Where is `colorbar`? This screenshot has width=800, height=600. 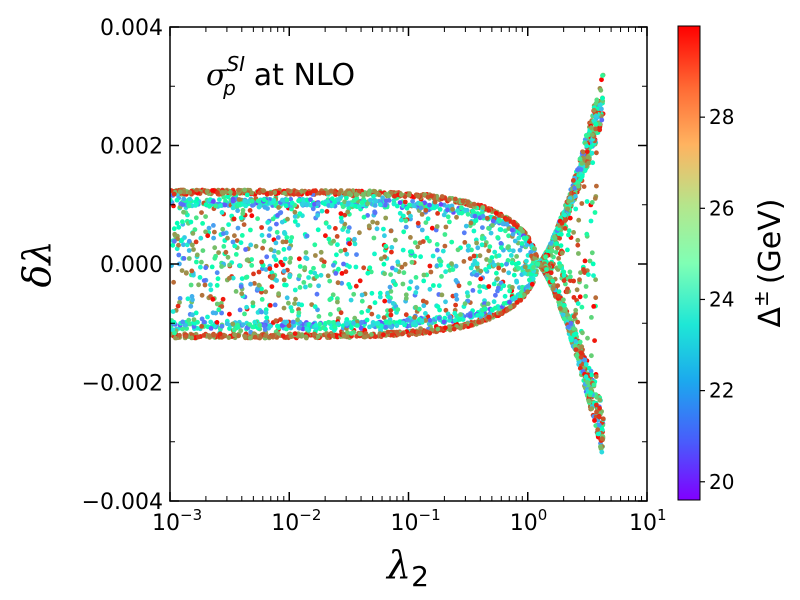 colorbar is located at coordinates (689, 263).